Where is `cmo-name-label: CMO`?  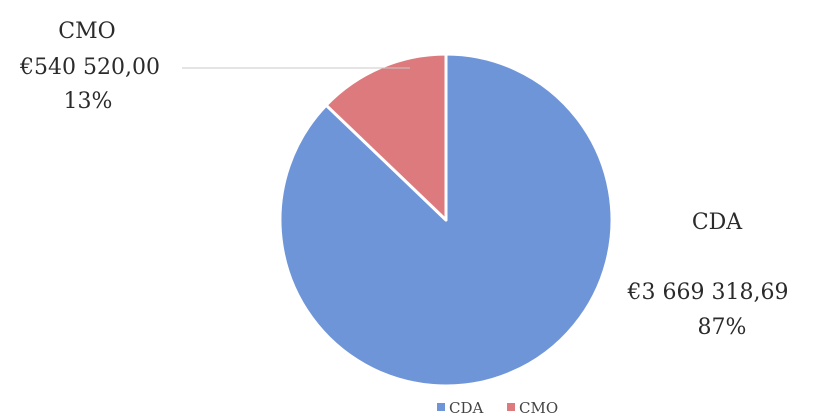
cmo-name-label: CMO is located at coordinates (86, 31).